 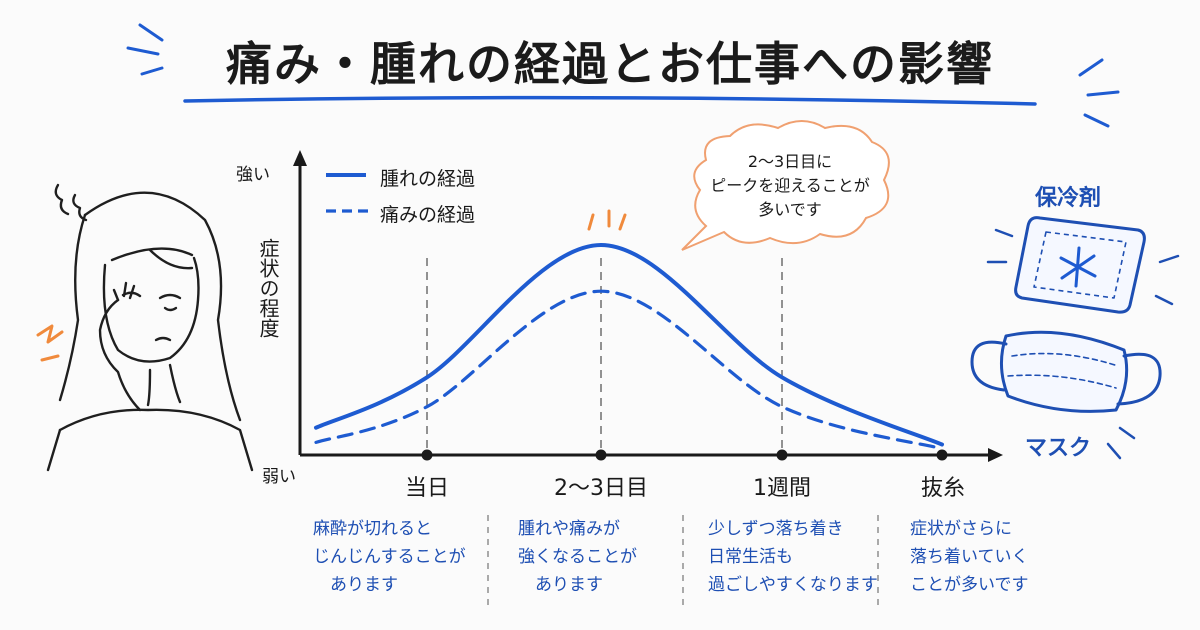 What do you see at coordinates (629, 370) in the screenshot?
I see `pain-curve` at bounding box center [629, 370].